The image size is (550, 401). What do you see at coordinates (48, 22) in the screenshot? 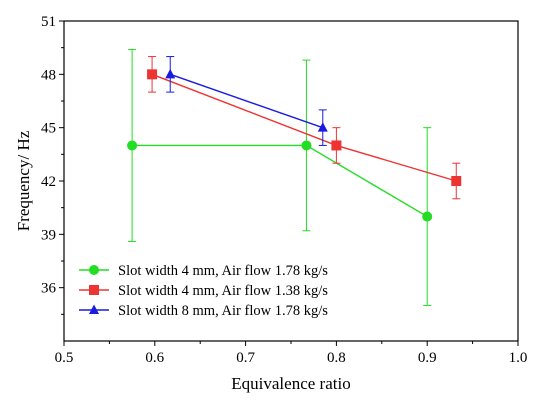
I see `y-tick-label: 51` at bounding box center [48, 22].